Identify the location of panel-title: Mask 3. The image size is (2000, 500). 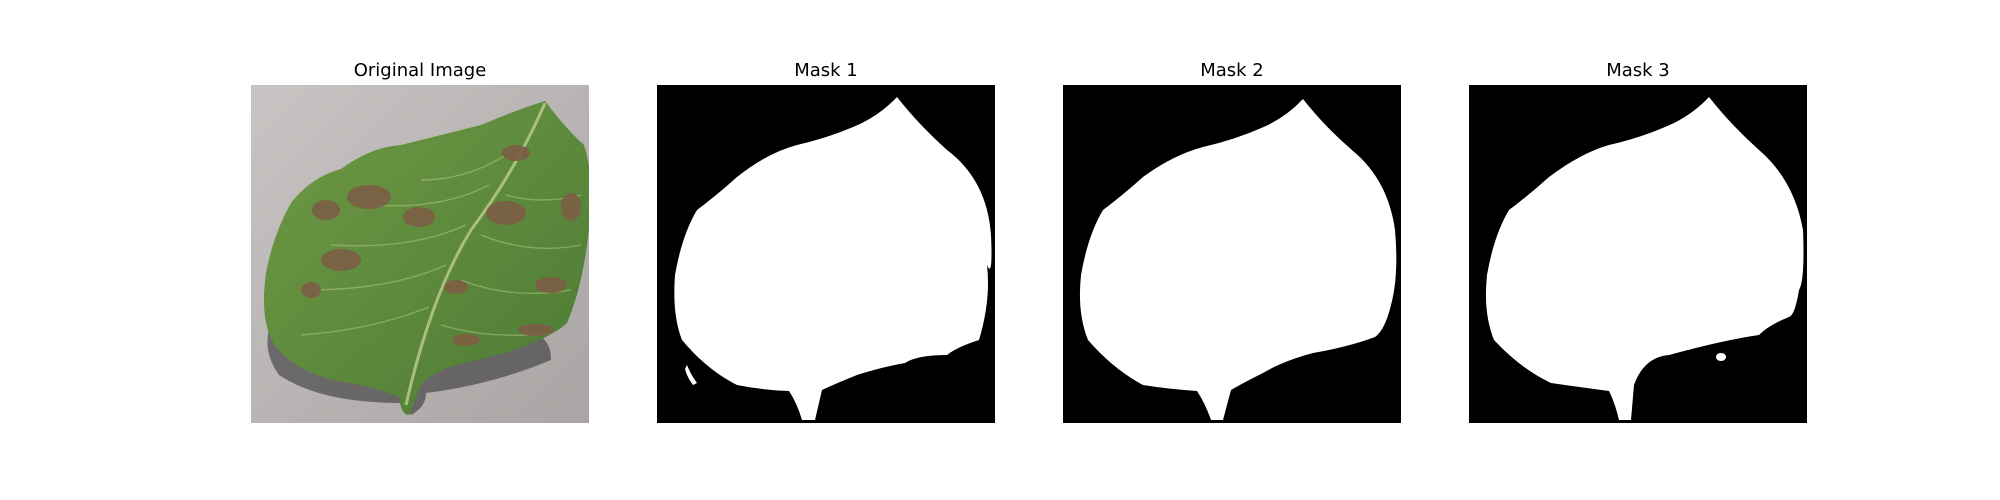
(1638, 70).